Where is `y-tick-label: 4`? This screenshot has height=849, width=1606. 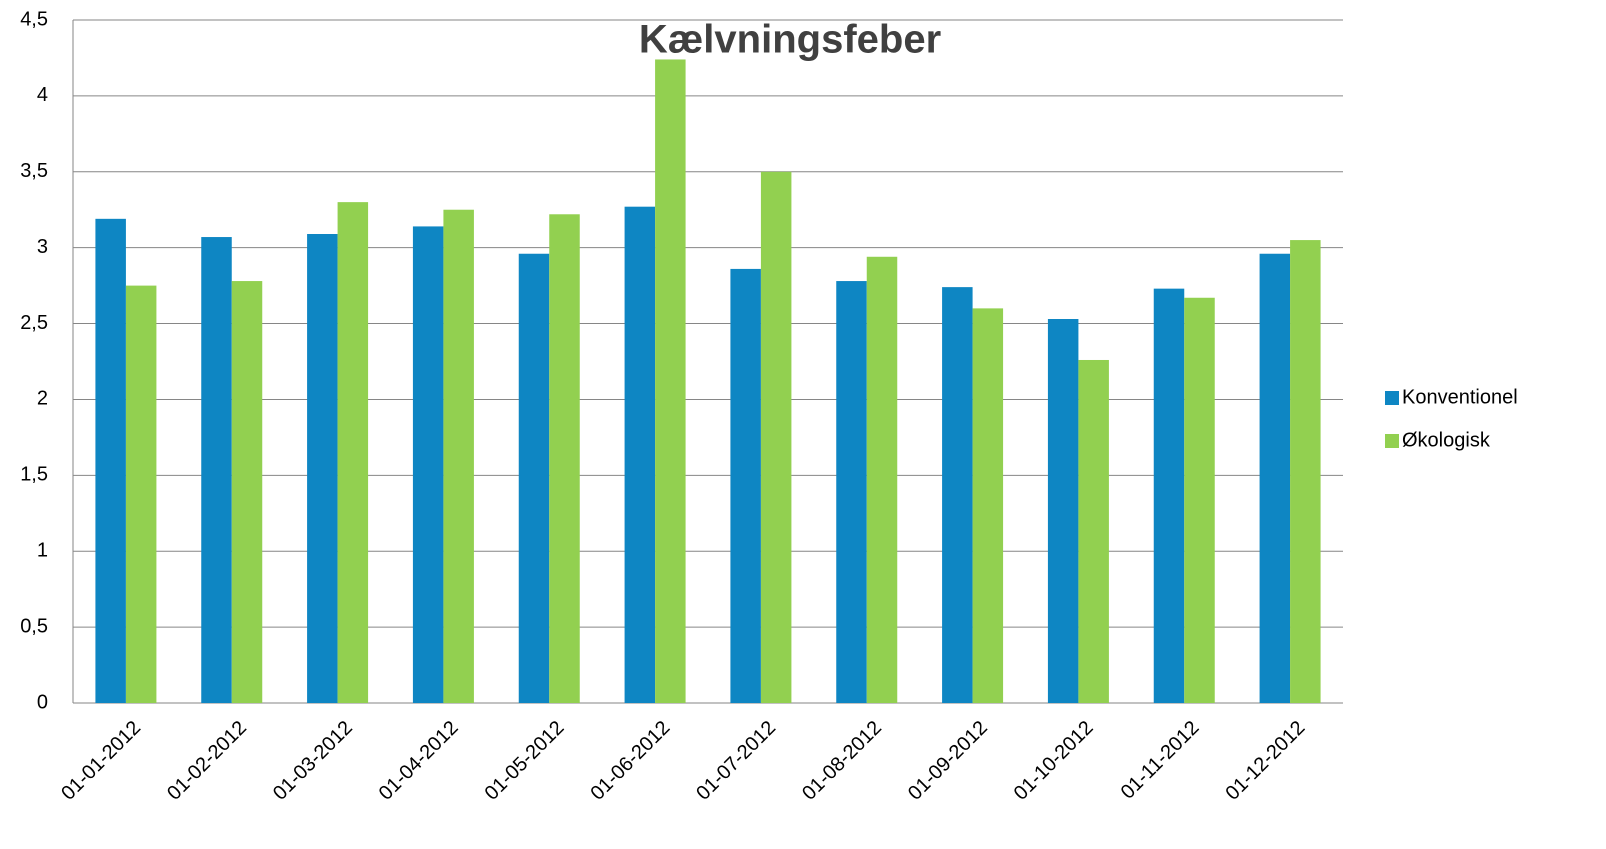 y-tick-label: 4 is located at coordinates (42, 95).